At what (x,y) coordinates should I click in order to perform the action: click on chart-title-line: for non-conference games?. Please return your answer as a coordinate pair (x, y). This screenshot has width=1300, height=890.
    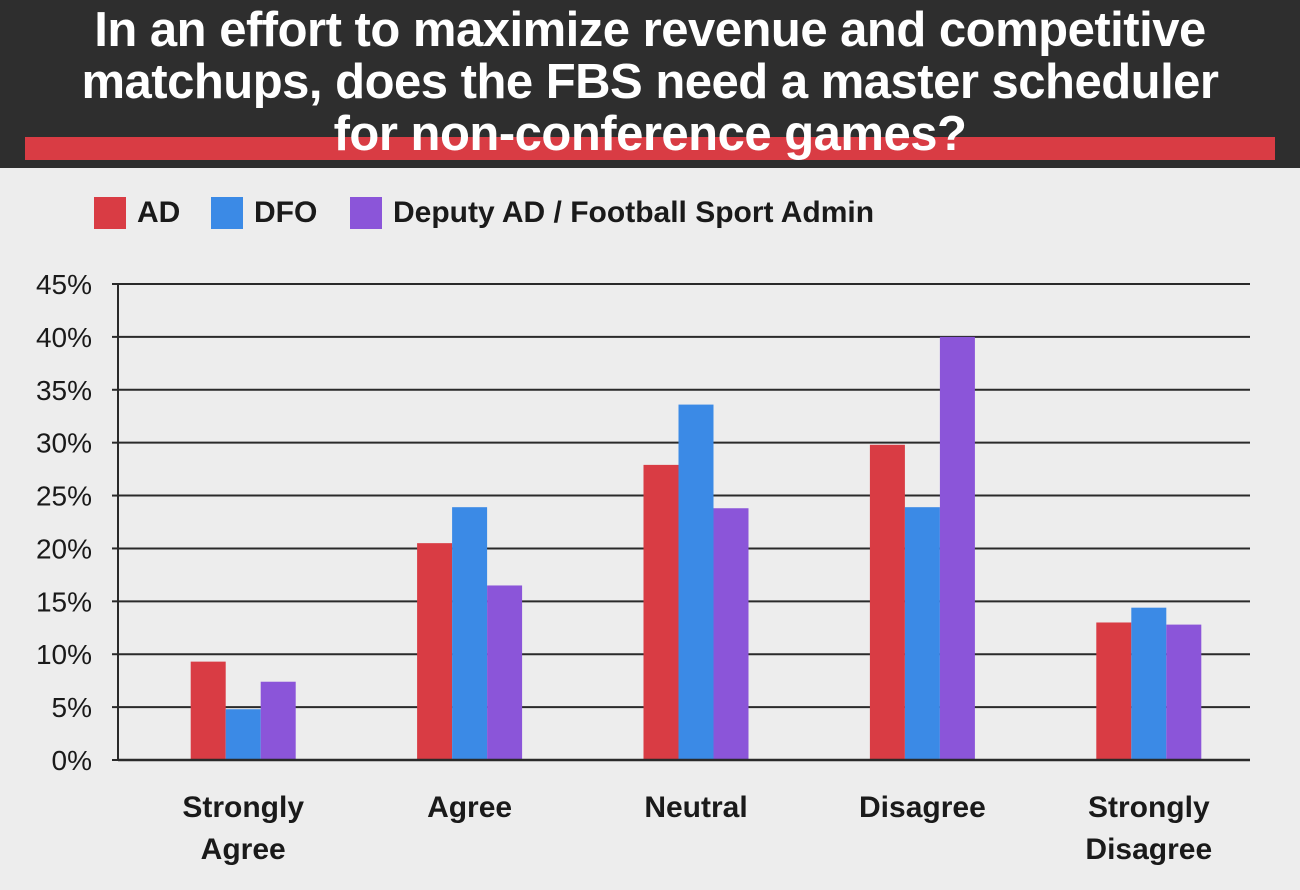
    Looking at the image, I should click on (650, 134).